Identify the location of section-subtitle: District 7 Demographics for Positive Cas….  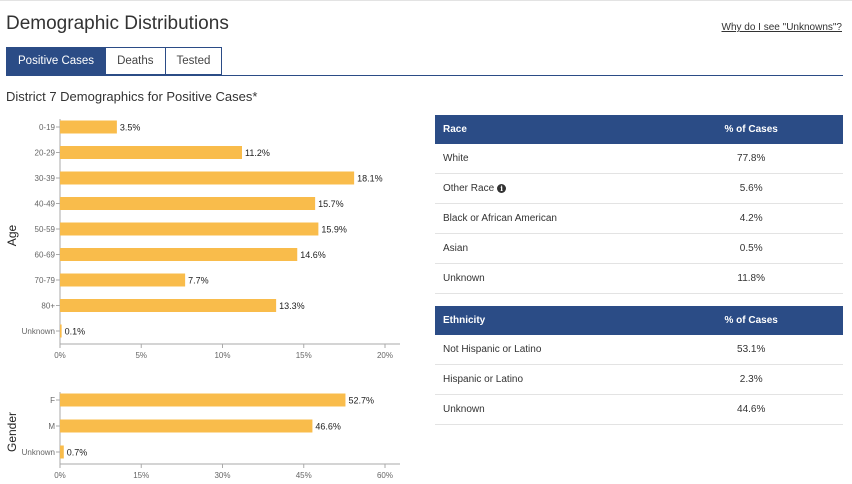
(132, 96).